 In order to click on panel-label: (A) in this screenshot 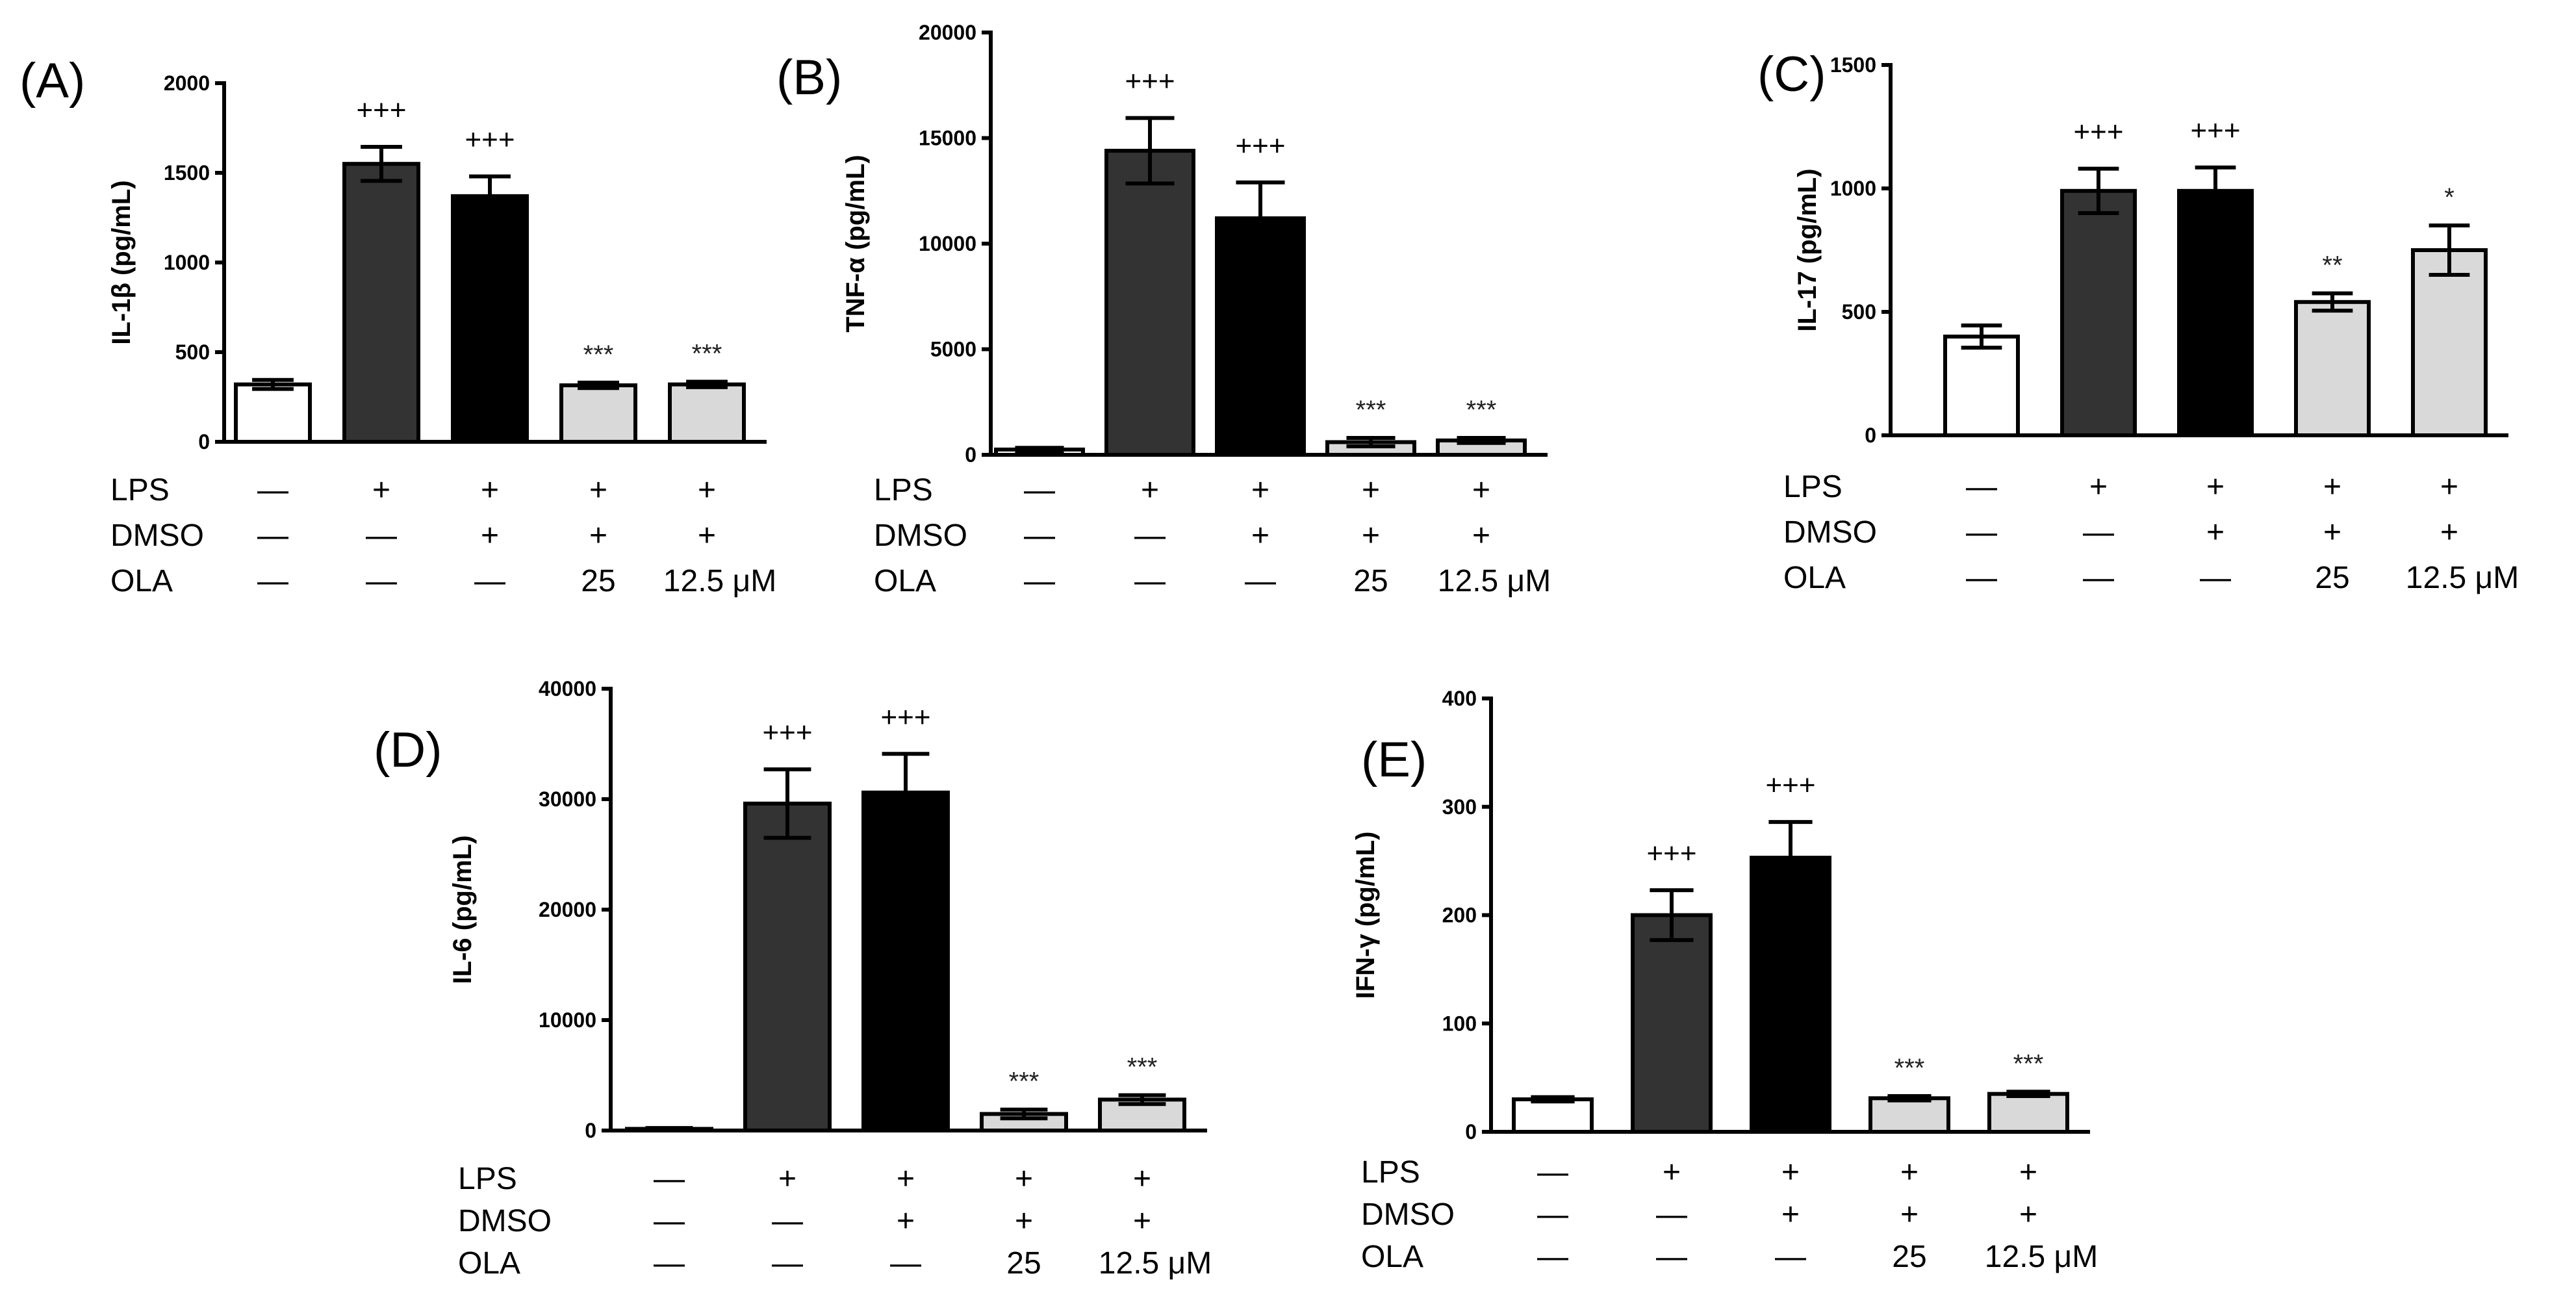, I will do `click(52, 81)`.